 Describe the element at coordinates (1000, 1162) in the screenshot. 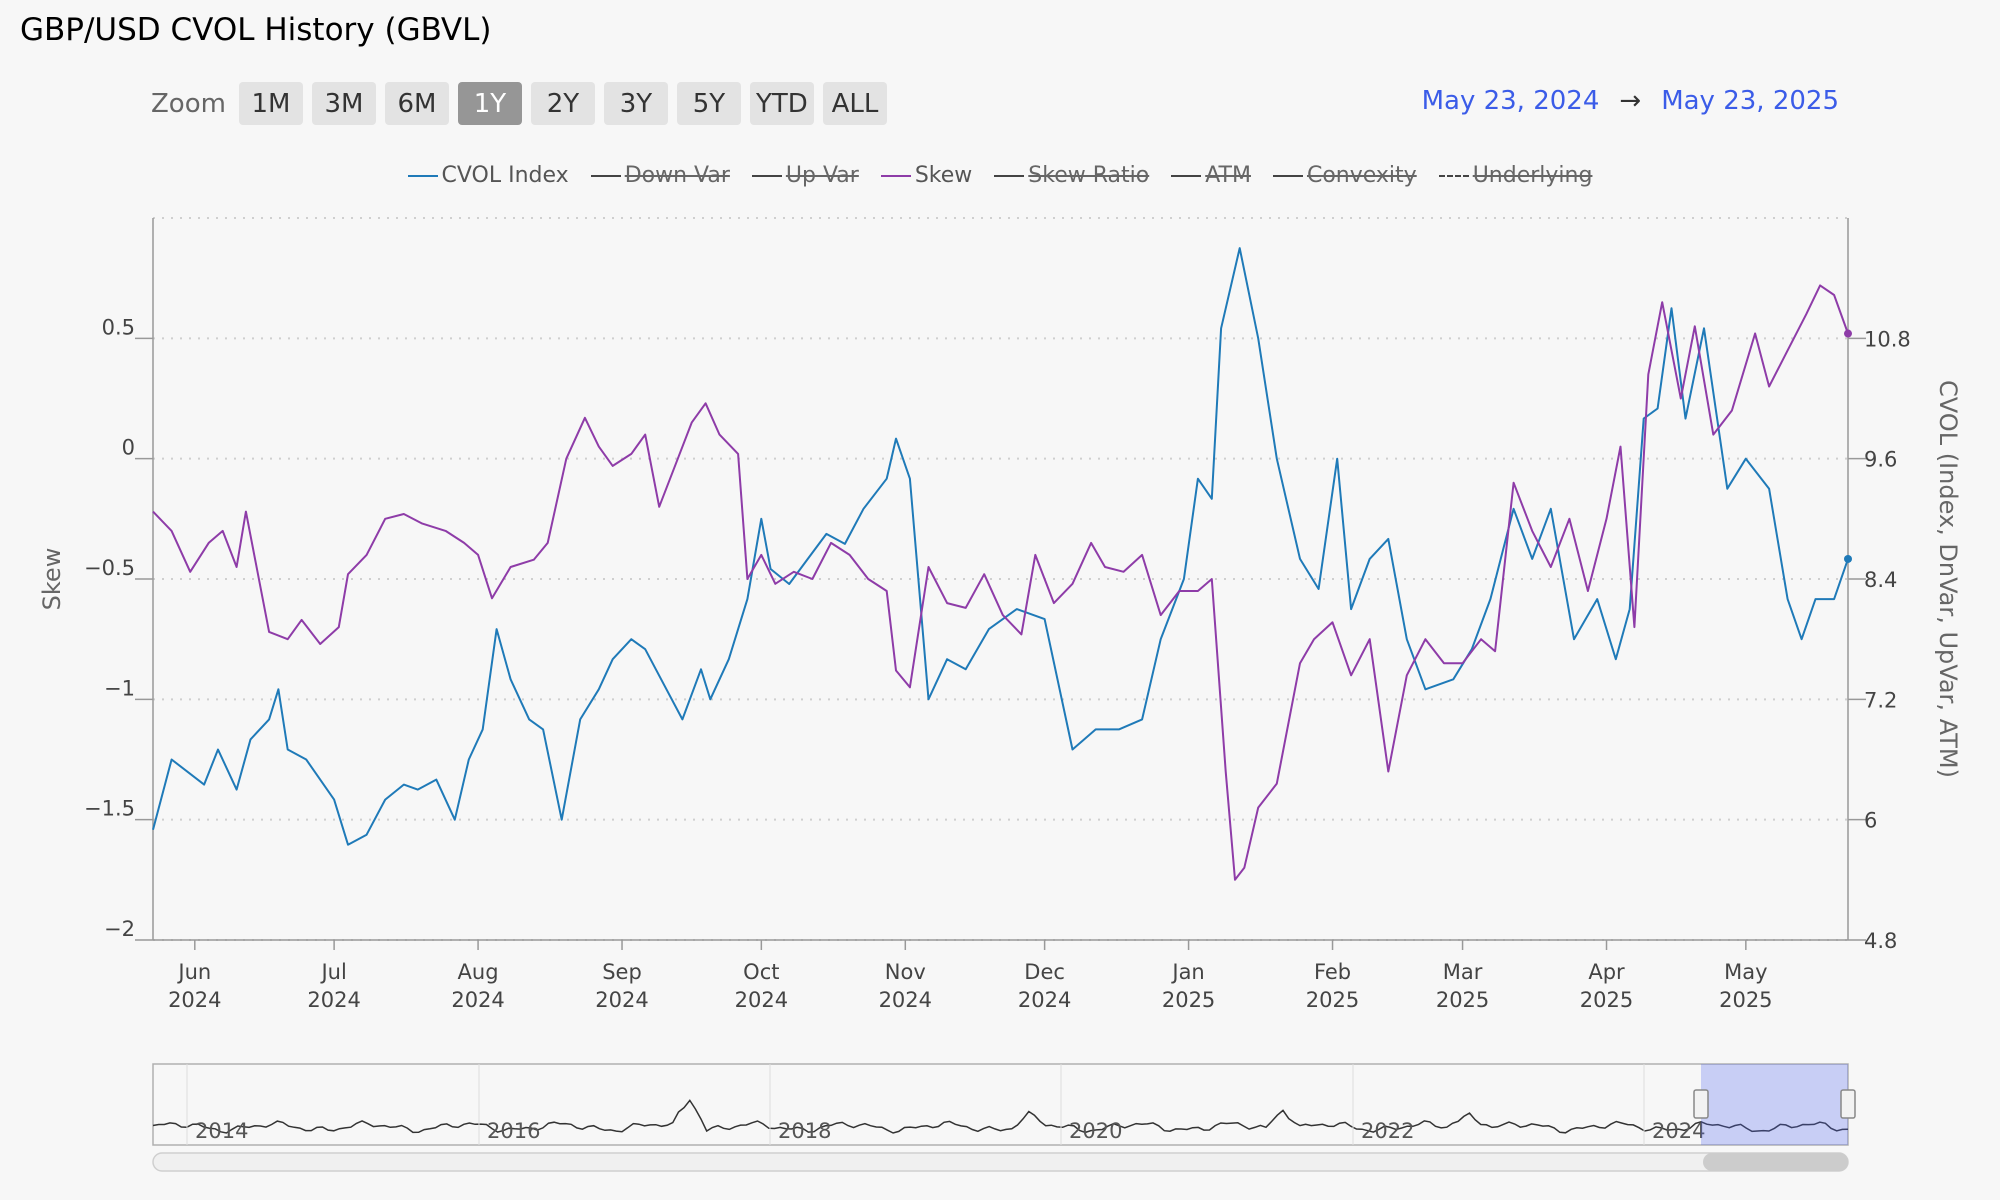

I see `scrollbar-track` at that location.